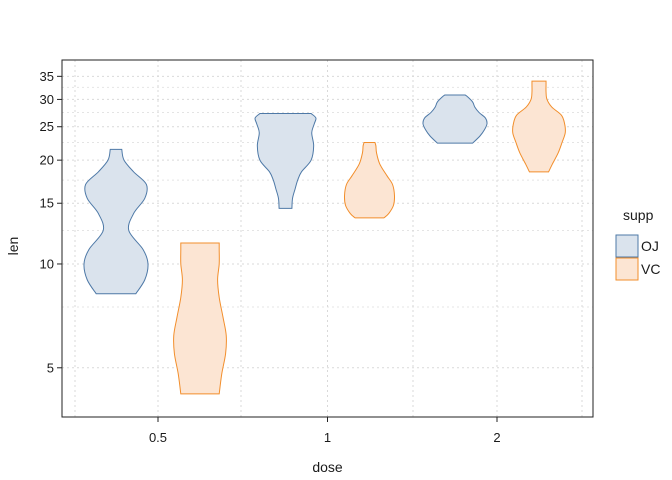 Image resolution: width=672 pixels, height=480 pixels. I want to click on legend-key-vc, so click(627, 269).